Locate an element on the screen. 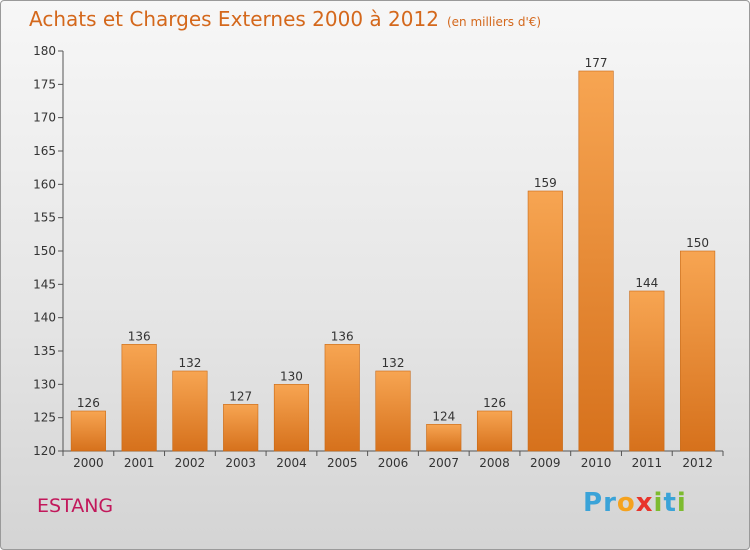 Image resolution: width=750 pixels, height=550 pixels. logo-letter: P is located at coordinates (593, 503).